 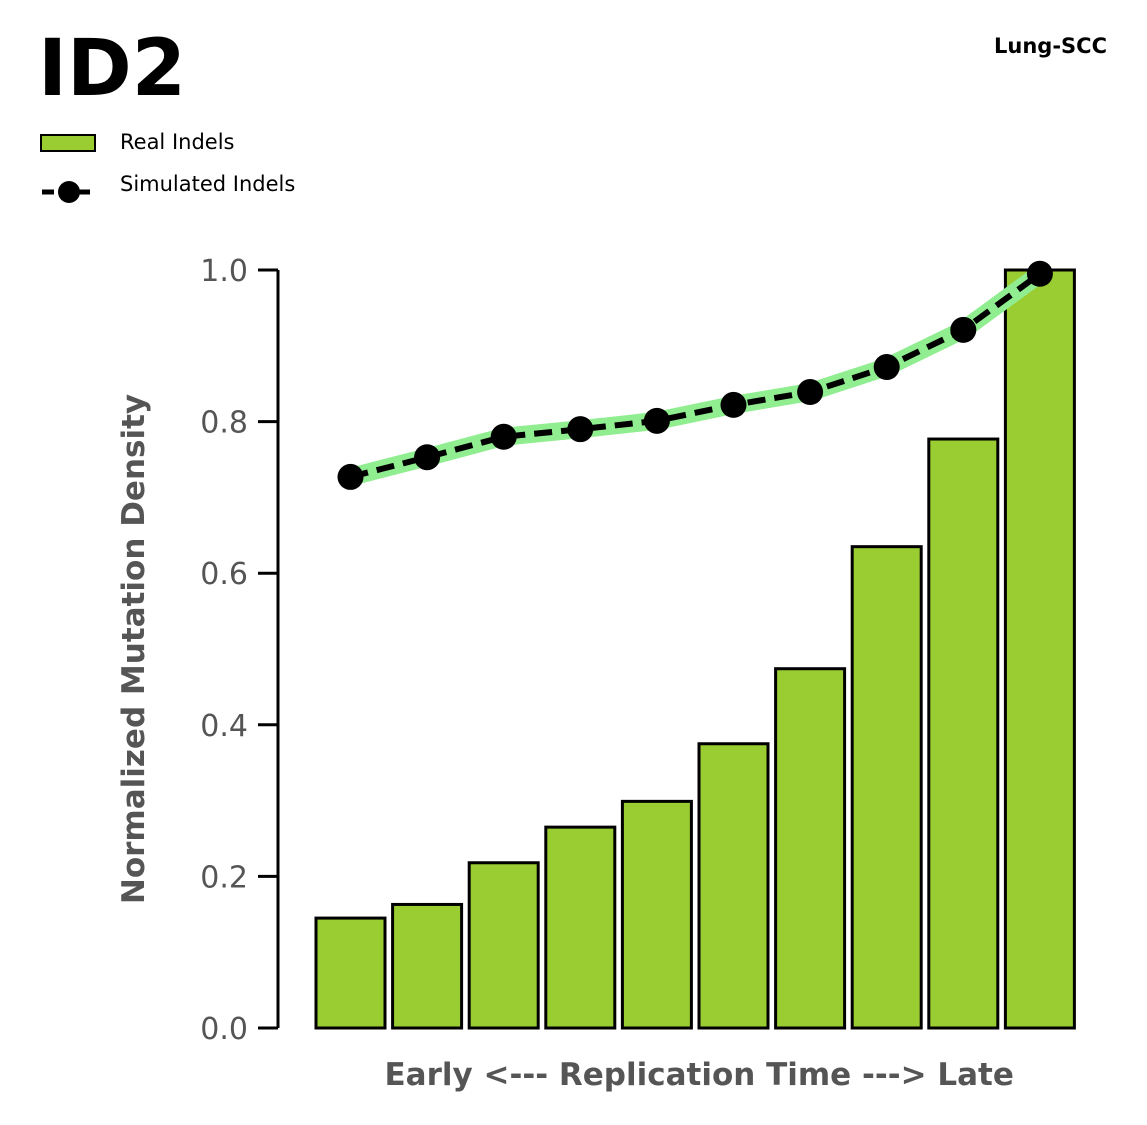 I want to click on y-tick-label: 0.2, so click(x=224, y=877).